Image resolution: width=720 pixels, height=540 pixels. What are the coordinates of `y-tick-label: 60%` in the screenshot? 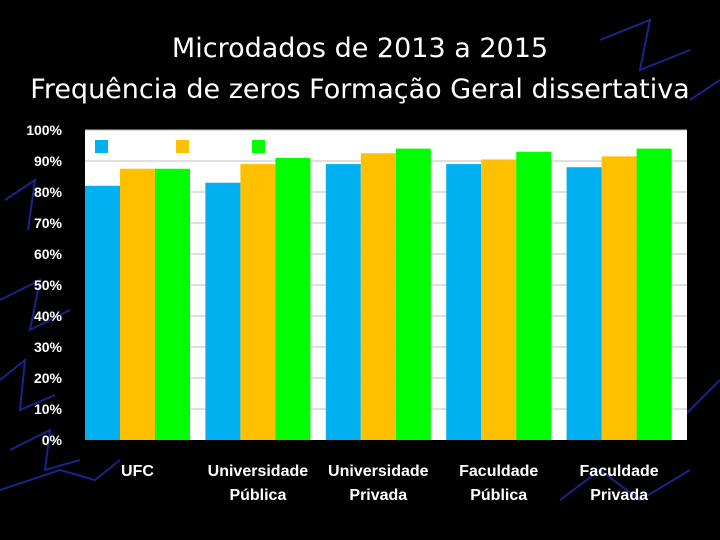 It's located at (48, 254).